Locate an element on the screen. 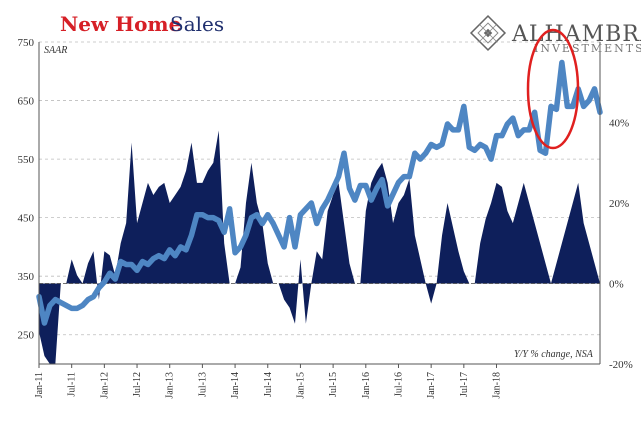 The height and width of the screenshot is (421, 641). x-tick-label: Jul-15 is located at coordinates (333, 384).